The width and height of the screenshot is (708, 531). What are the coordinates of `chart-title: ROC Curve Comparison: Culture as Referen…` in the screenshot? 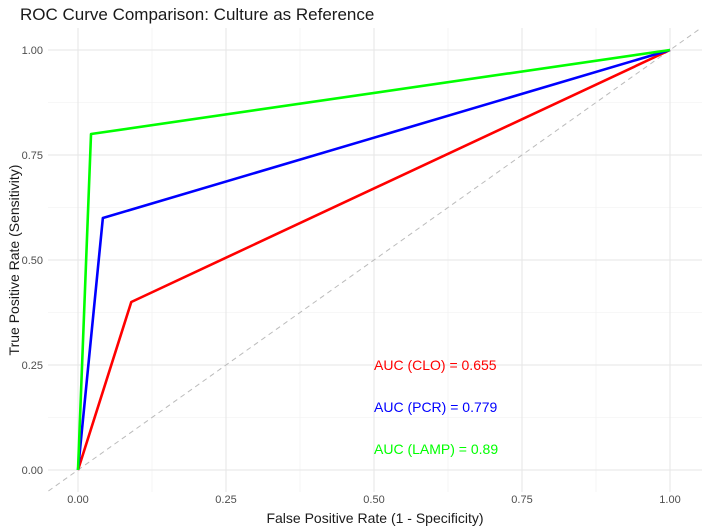 It's located at (197, 14).